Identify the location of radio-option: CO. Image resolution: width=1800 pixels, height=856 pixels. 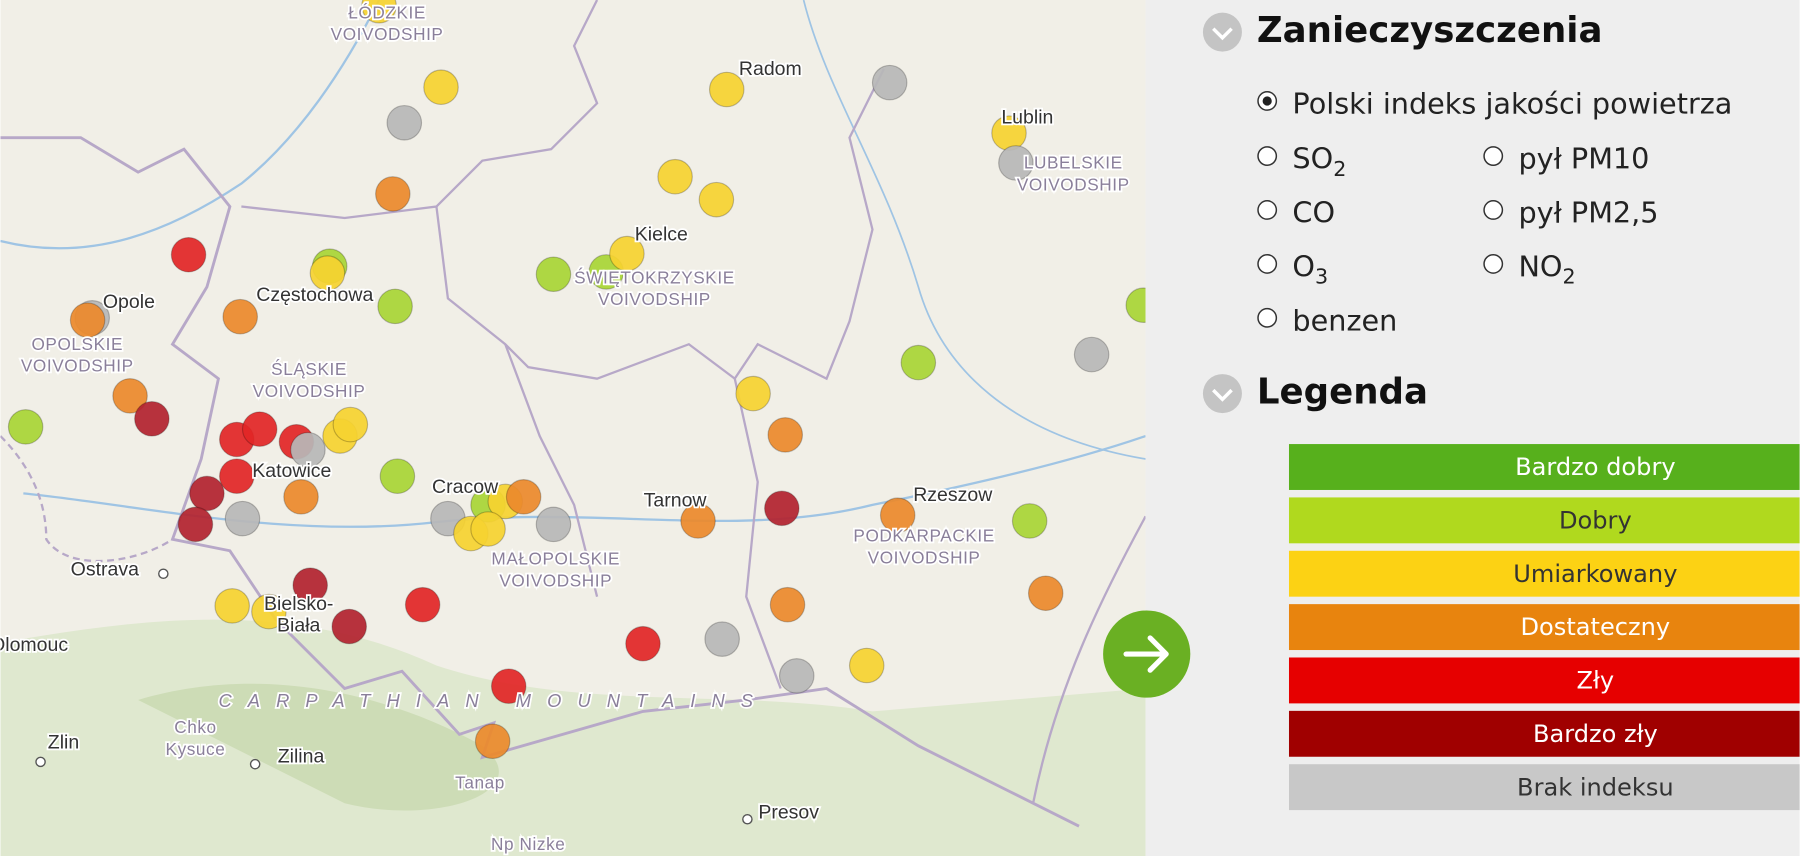
(1296, 213).